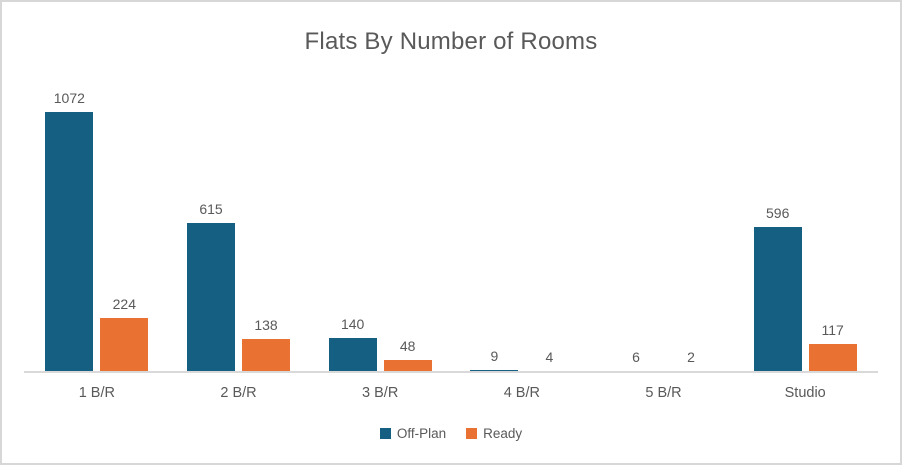 The width and height of the screenshot is (902, 465). I want to click on bar-off-plan-3-b-r, so click(352, 355).